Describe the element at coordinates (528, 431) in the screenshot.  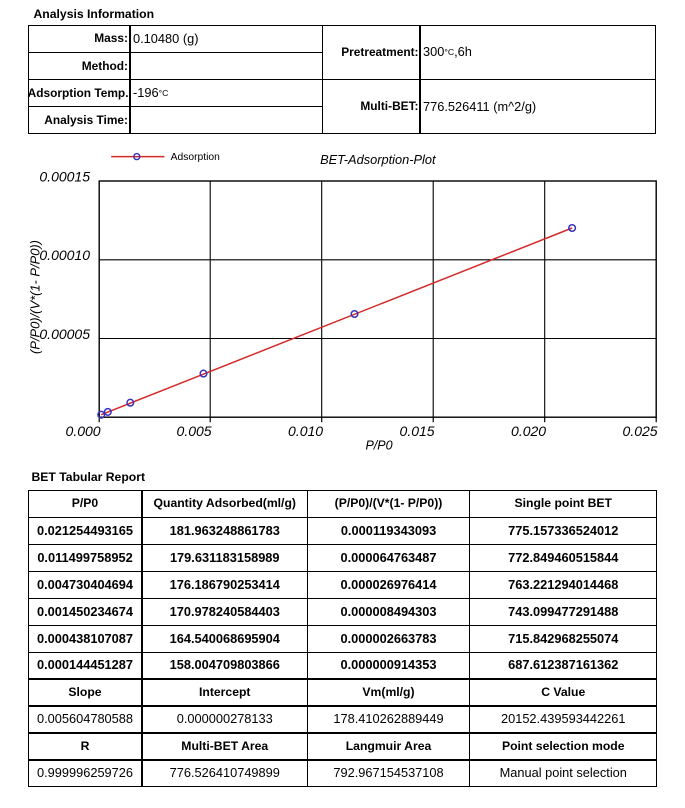
I see `svg-text: 0.020` at that location.